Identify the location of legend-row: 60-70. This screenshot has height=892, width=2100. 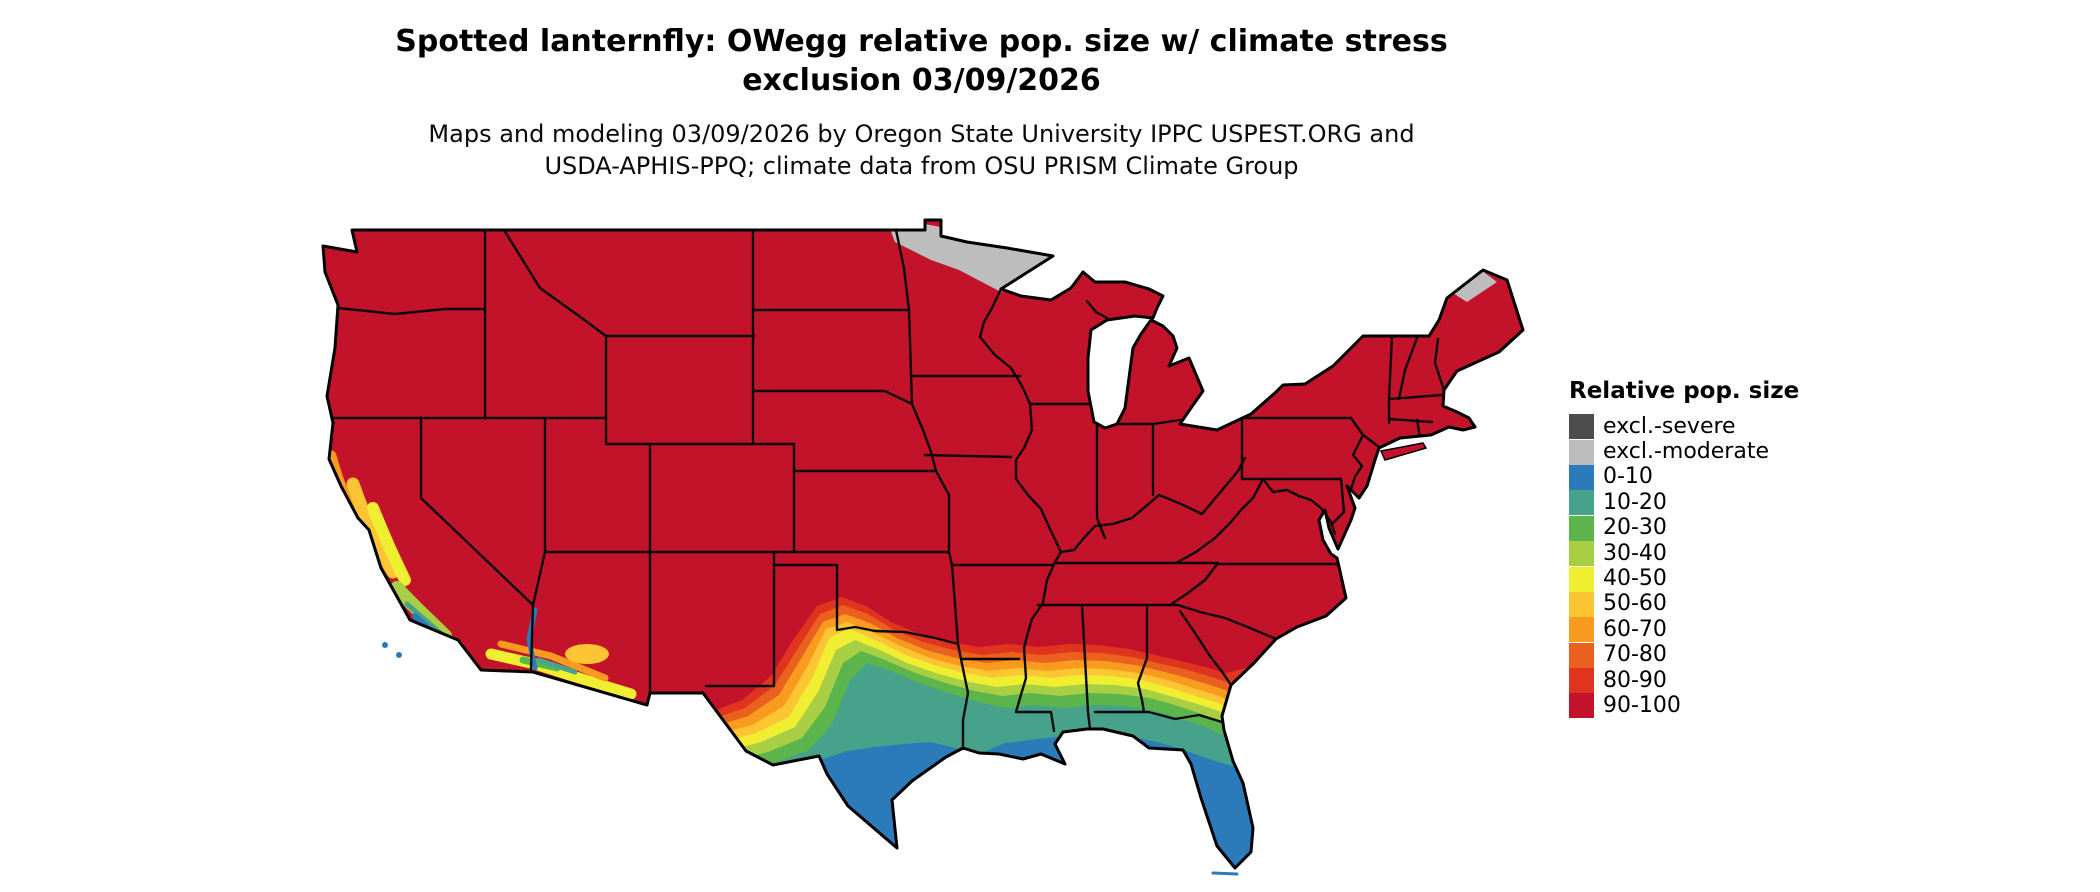
(1684, 629).